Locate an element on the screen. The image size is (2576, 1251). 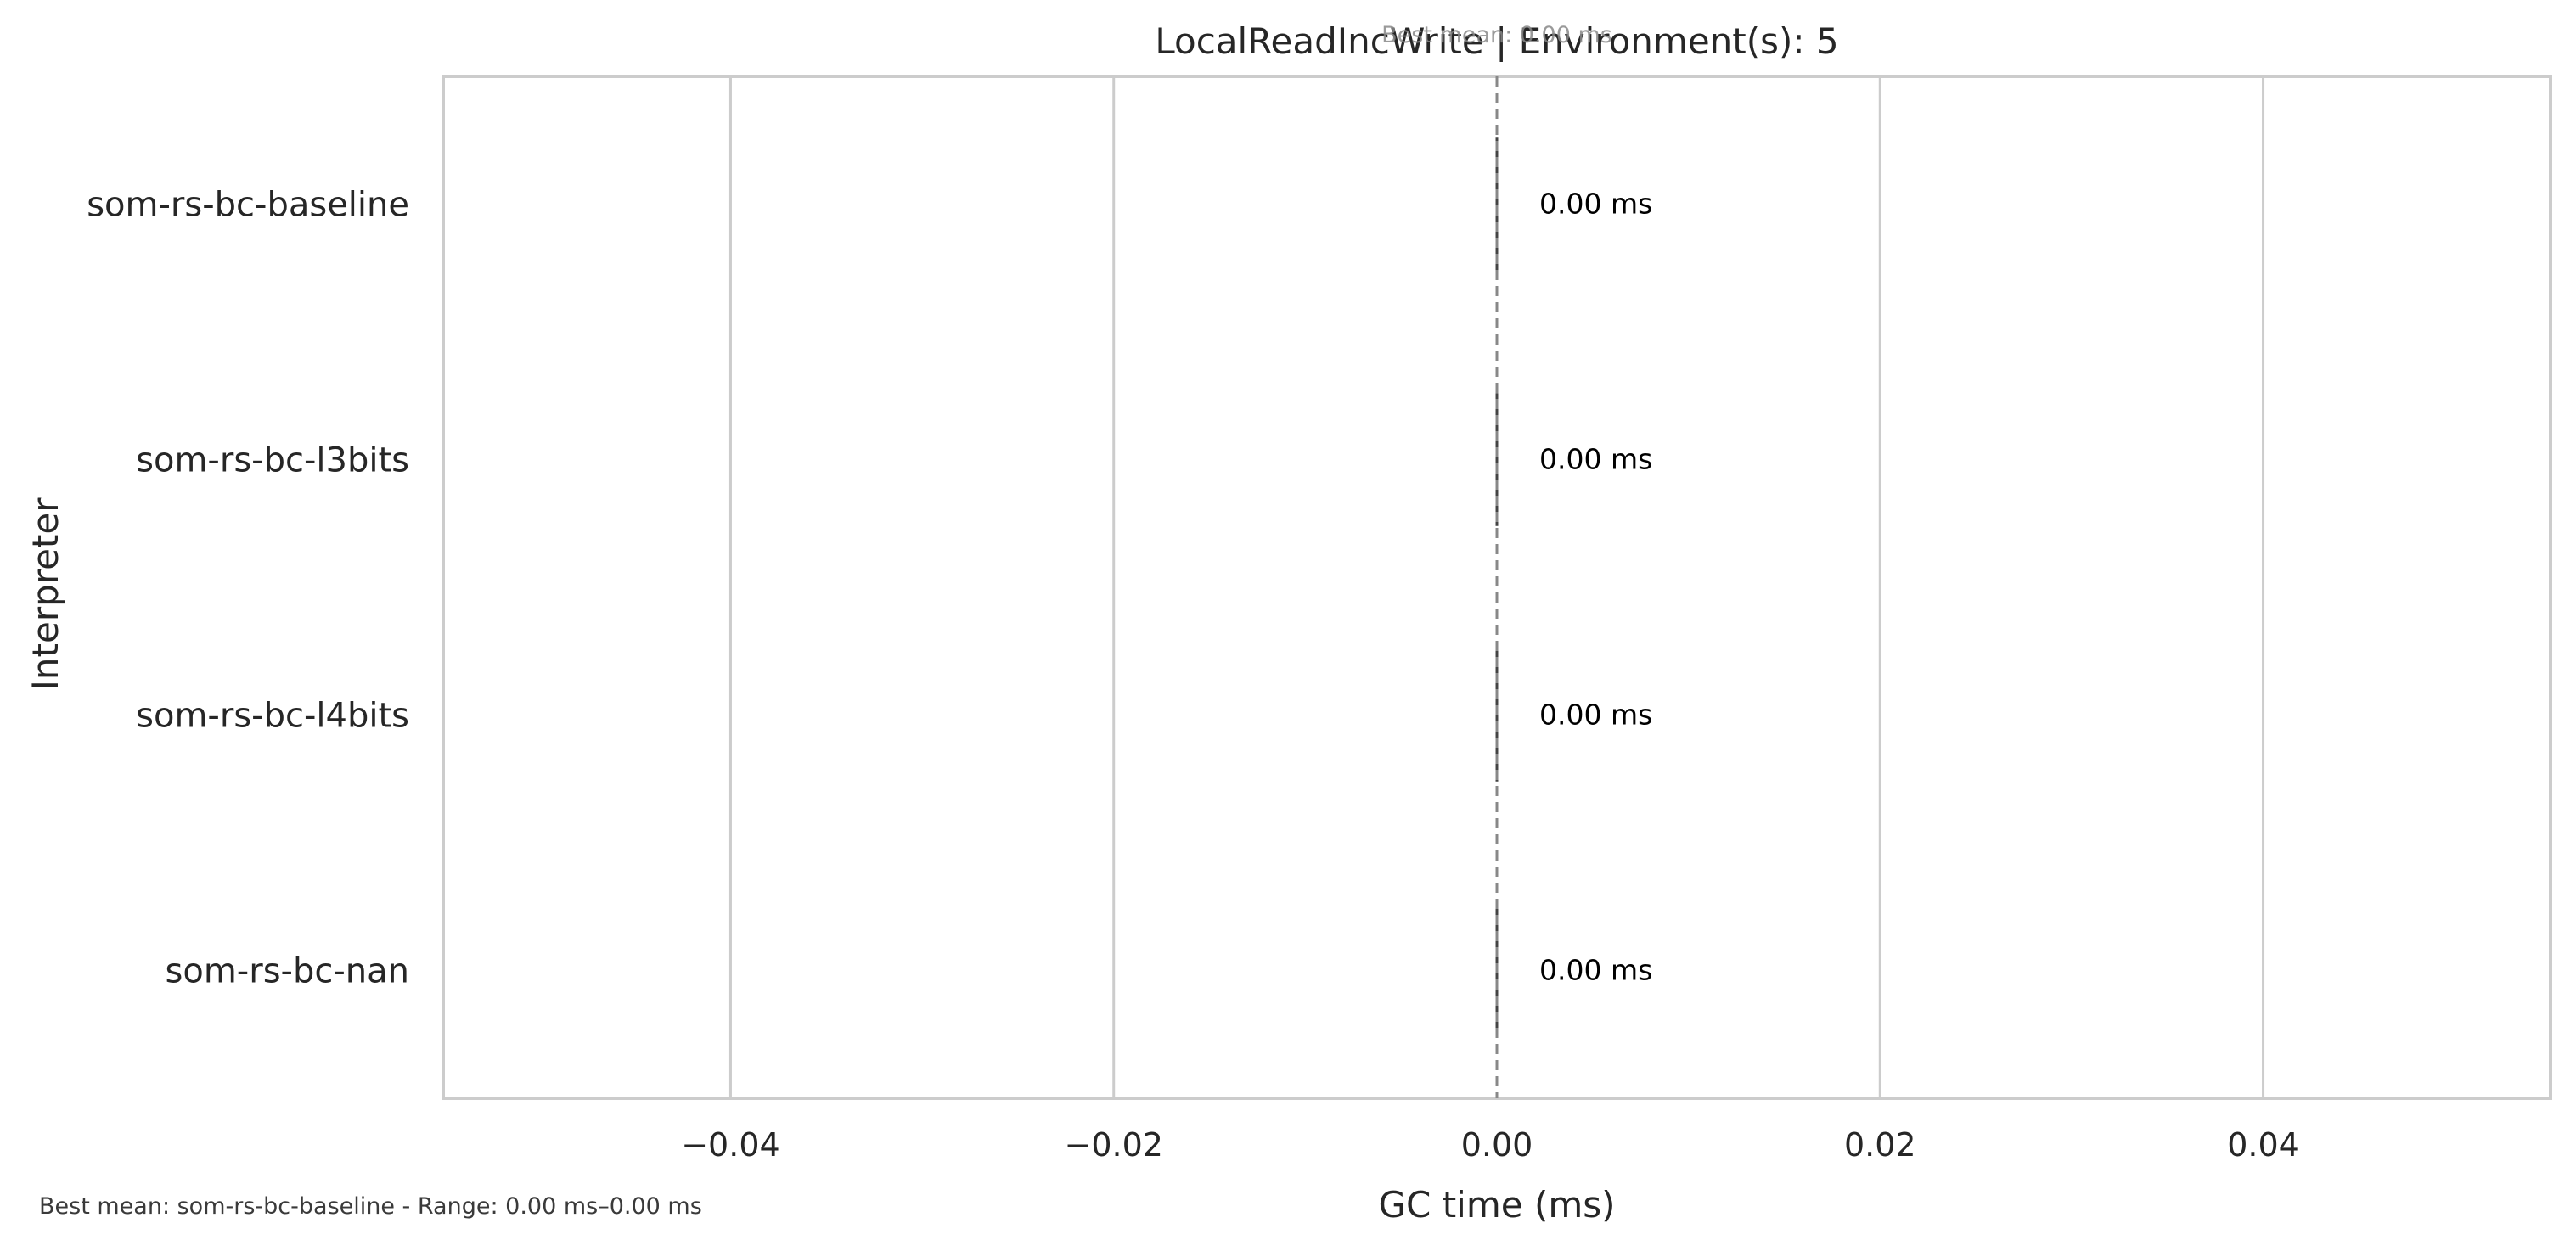
chart-title: LocalReadIncWrite | Environment(s): 5 is located at coordinates (1496, 41).